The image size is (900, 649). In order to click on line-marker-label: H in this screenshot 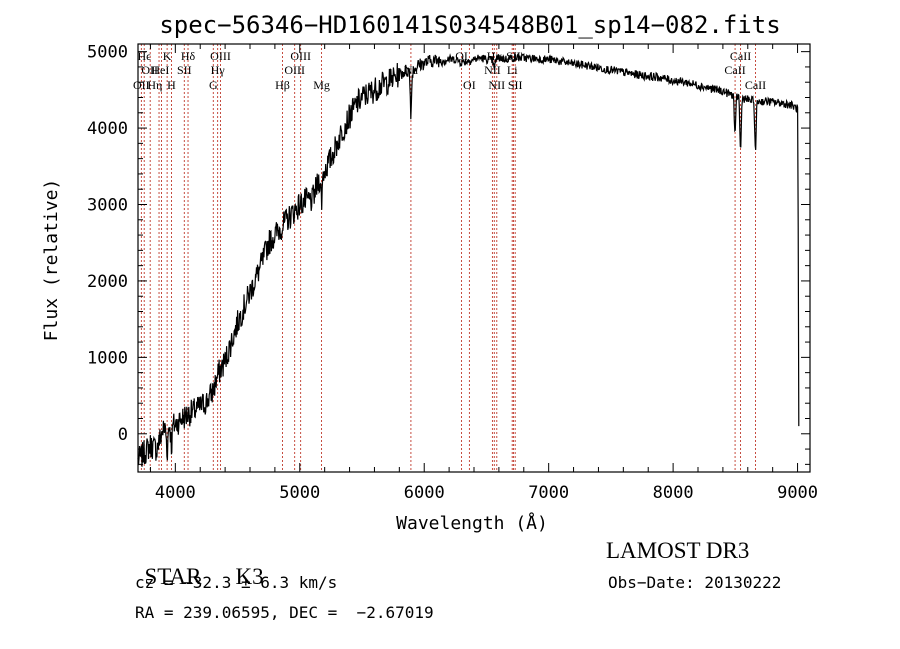, I will do `click(171, 85)`.